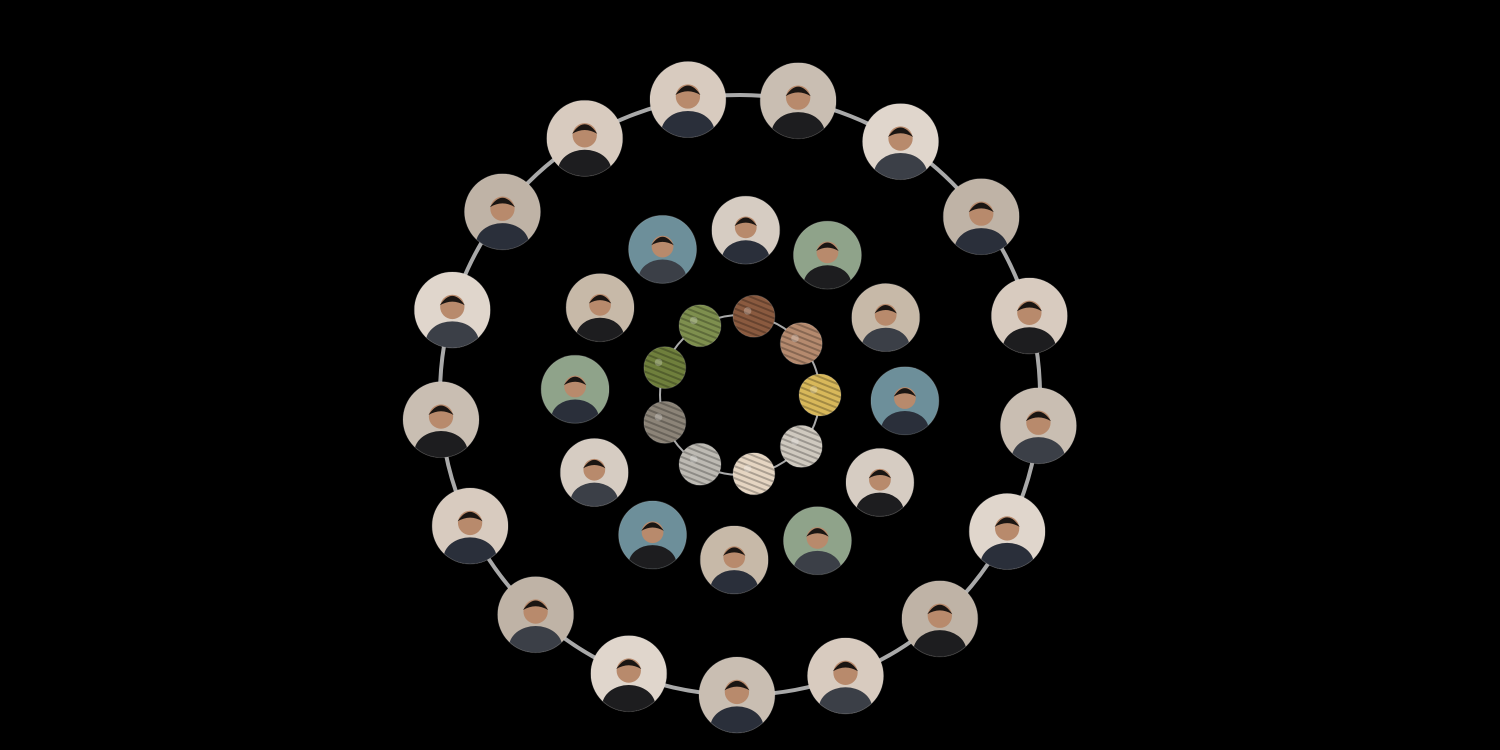 The width and height of the screenshot is (1500, 750). I want to click on yellow-fibers-icon, so click(820, 395).